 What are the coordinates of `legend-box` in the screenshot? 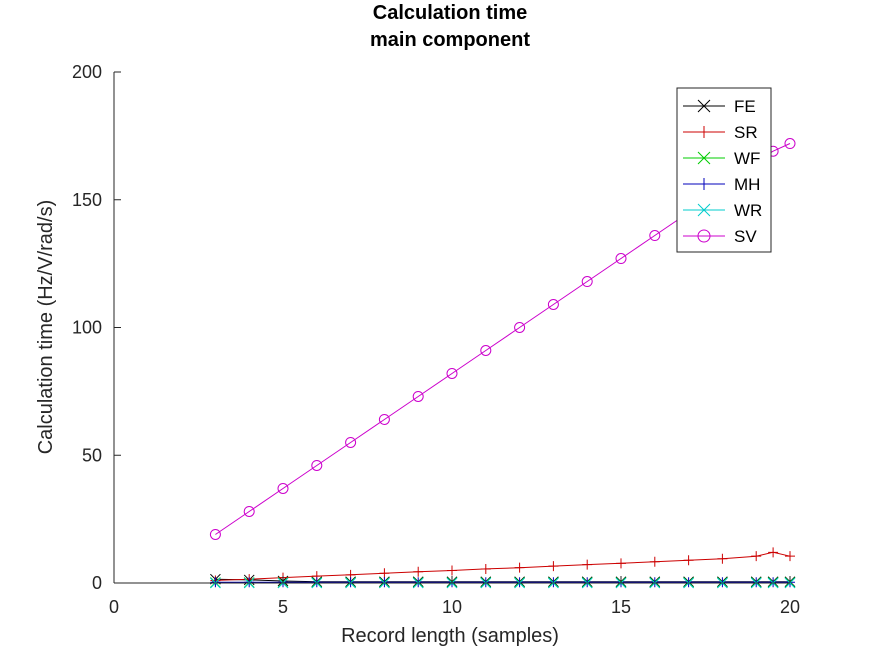 It's located at (724, 170).